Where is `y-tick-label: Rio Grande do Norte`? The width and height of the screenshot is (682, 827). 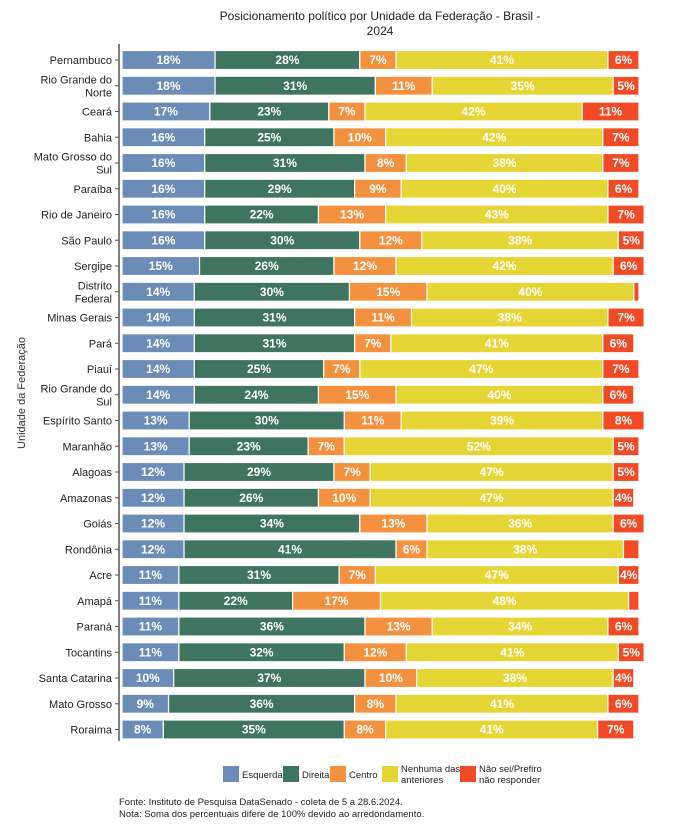 y-tick-label: Rio Grande do Norte is located at coordinates (76, 86).